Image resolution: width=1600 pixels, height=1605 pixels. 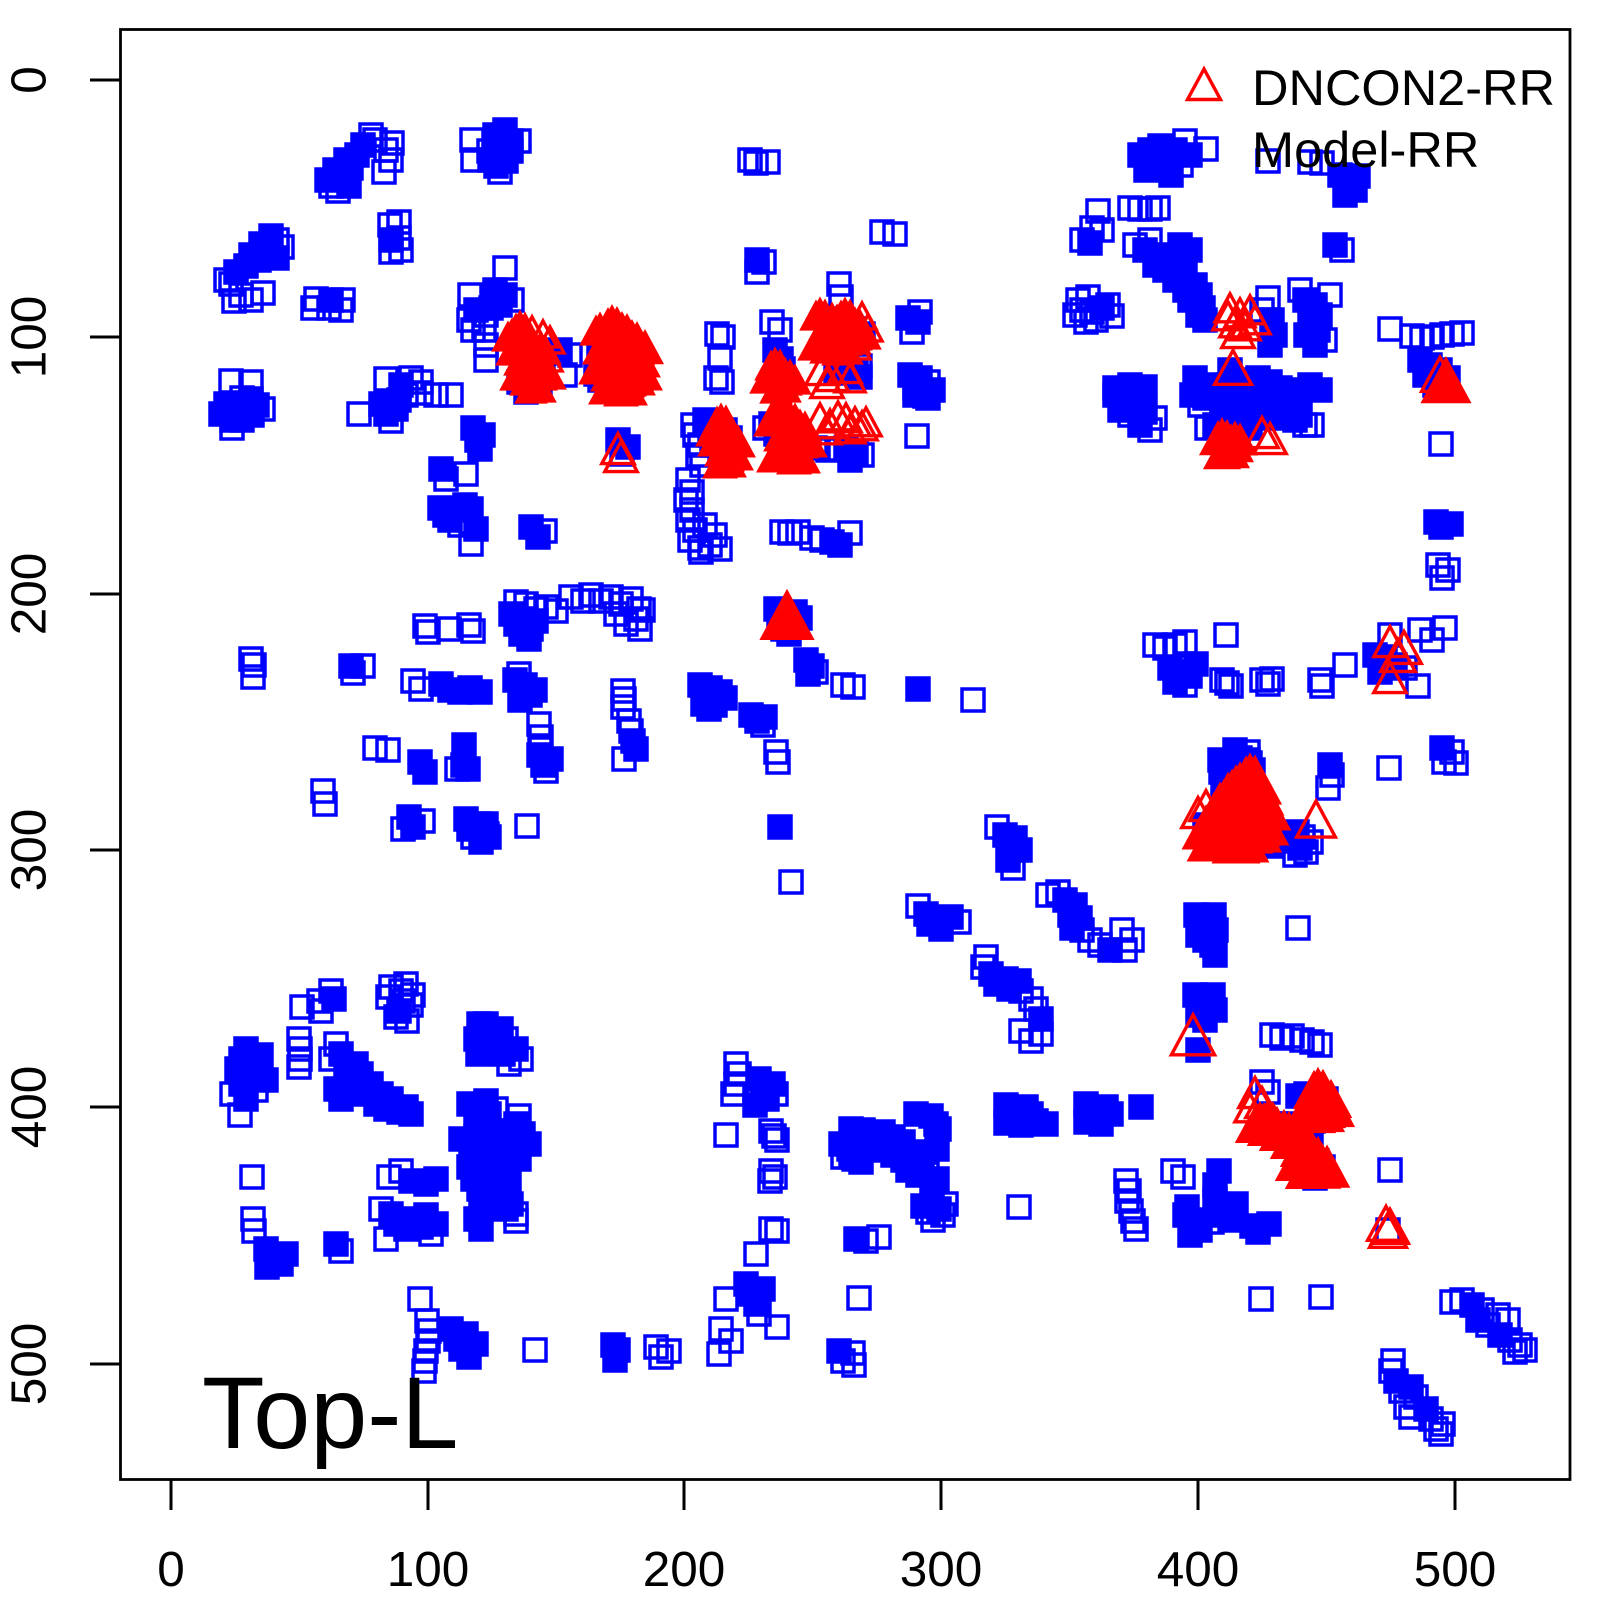 I want to click on svg-text: DNCON2-RR, so click(x=1403, y=87).